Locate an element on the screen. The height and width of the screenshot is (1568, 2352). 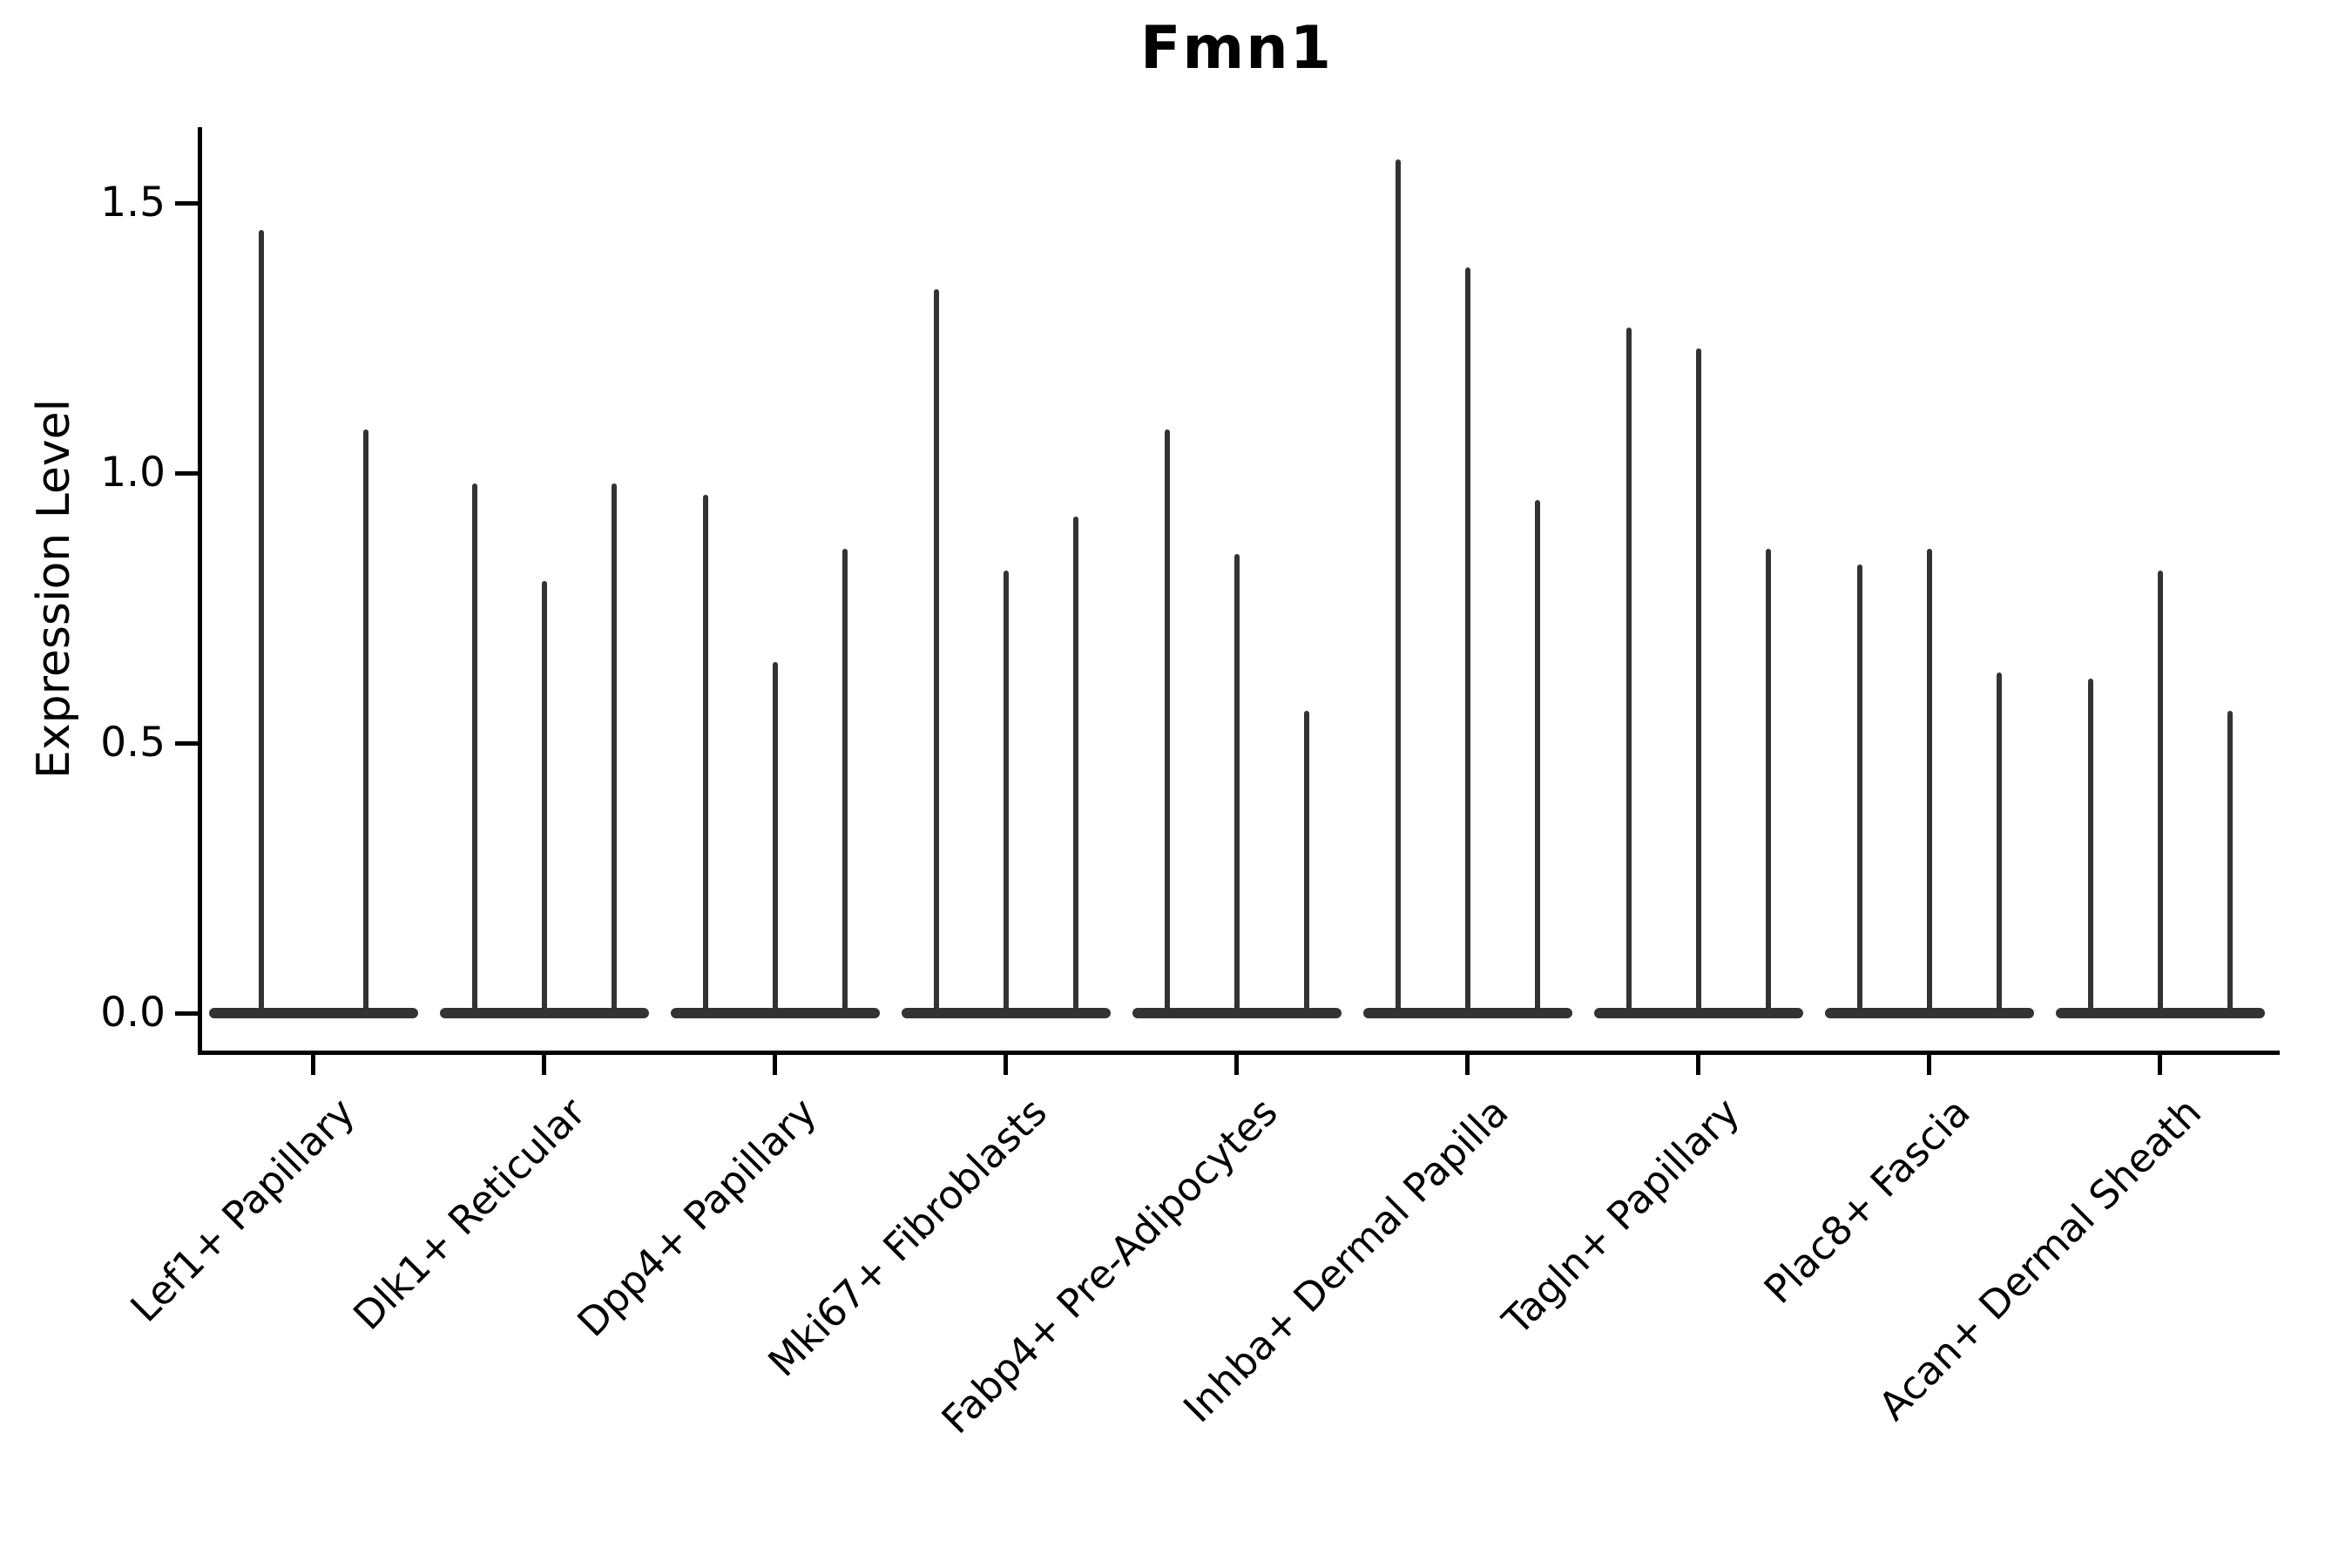
chart-title: Fmn1 is located at coordinates (1236, 48).